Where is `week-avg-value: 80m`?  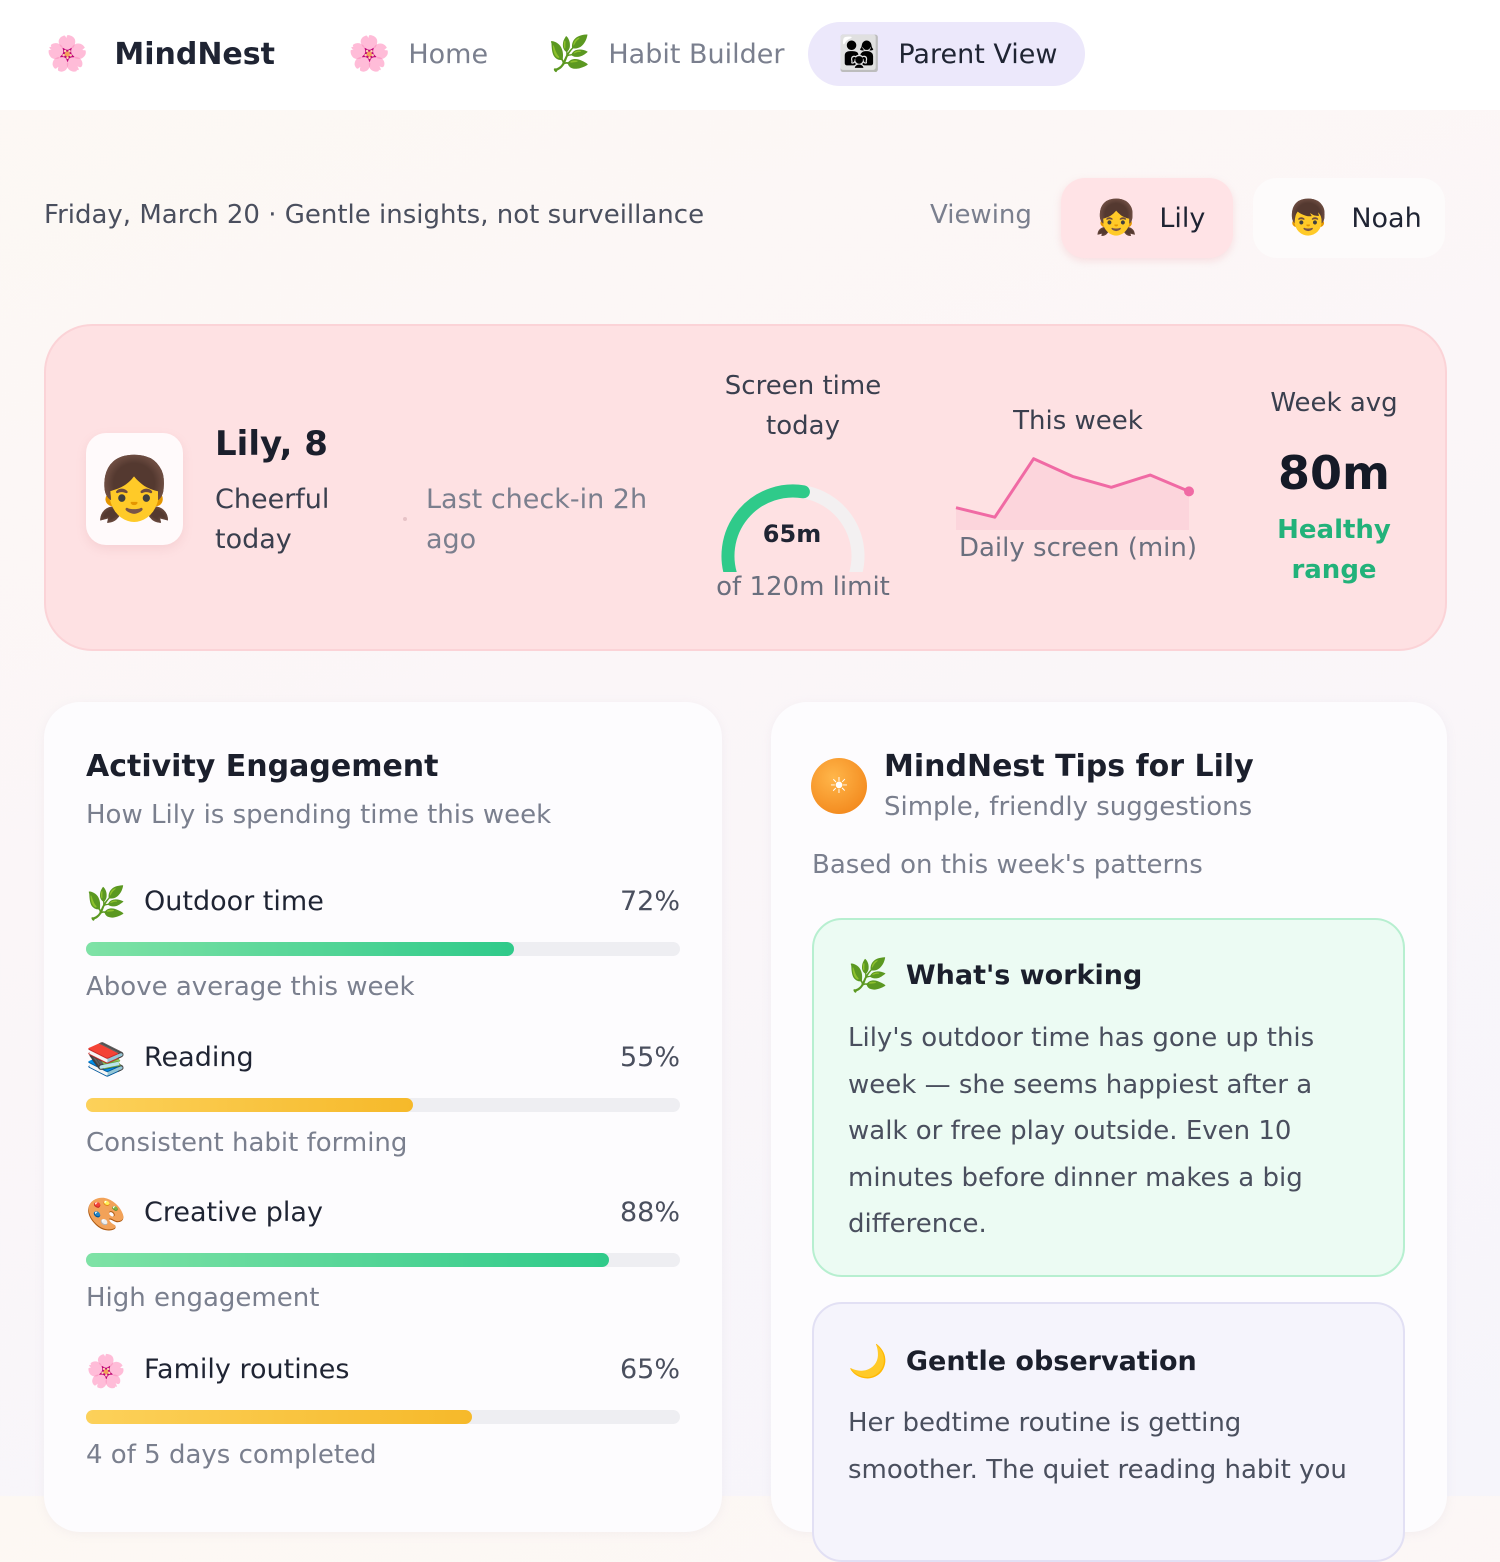
week-avg-value: 80m is located at coordinates (1334, 473).